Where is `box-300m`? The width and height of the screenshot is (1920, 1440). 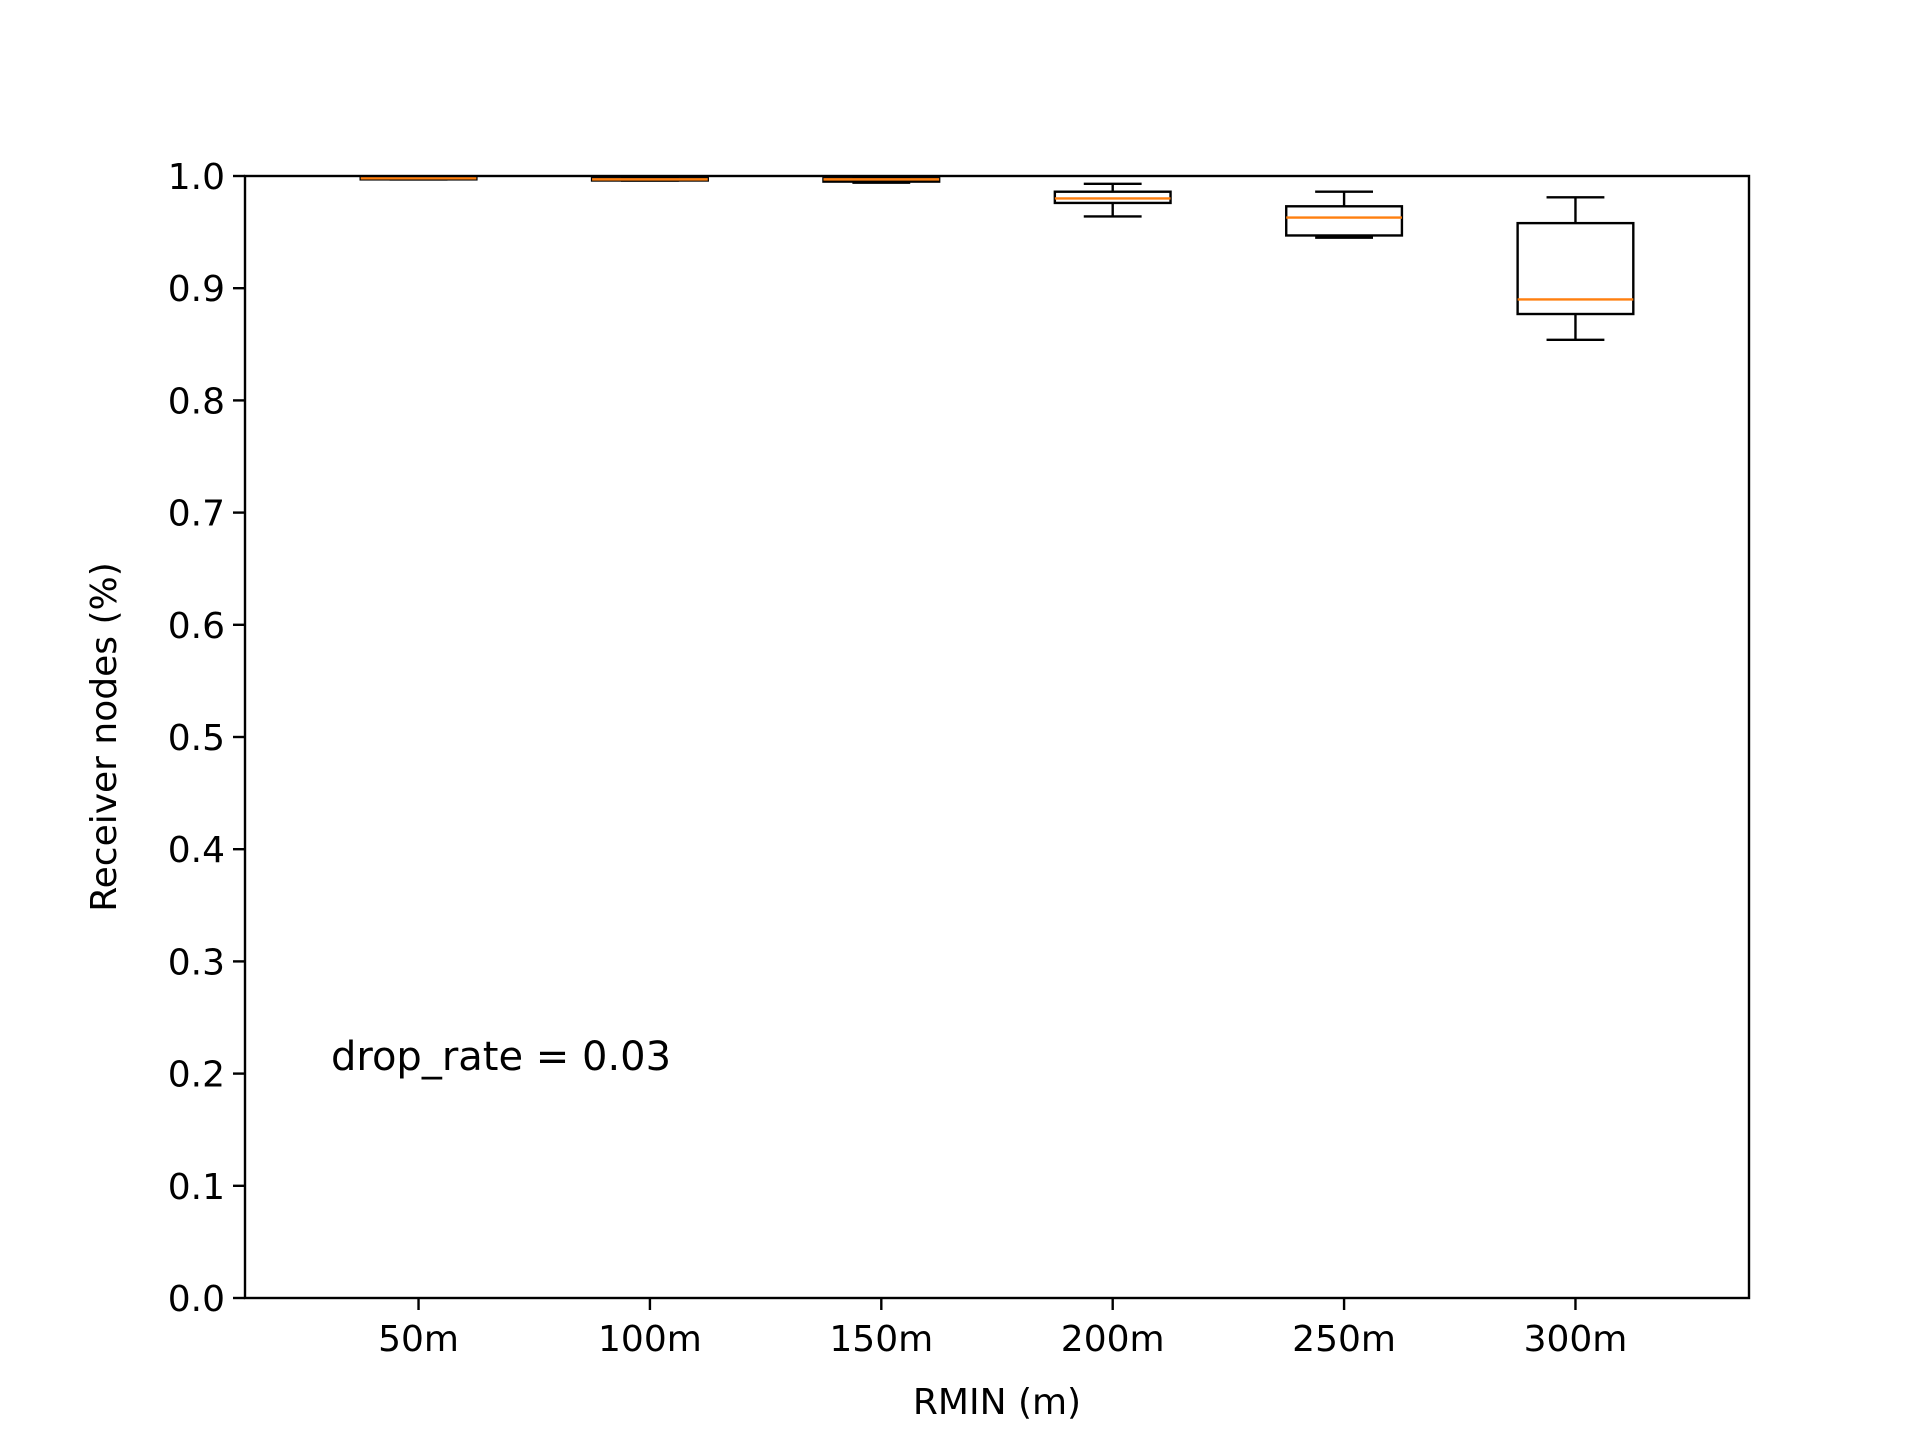
box-300m is located at coordinates (1575, 269).